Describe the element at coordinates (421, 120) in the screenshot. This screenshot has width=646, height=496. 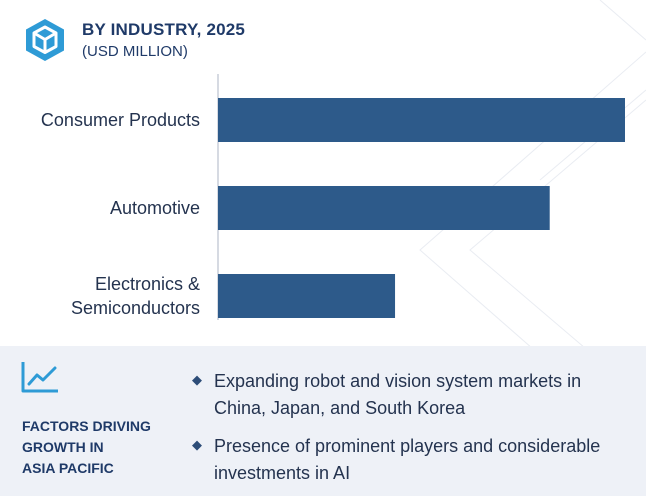
I see `bar-consumer-products` at that location.